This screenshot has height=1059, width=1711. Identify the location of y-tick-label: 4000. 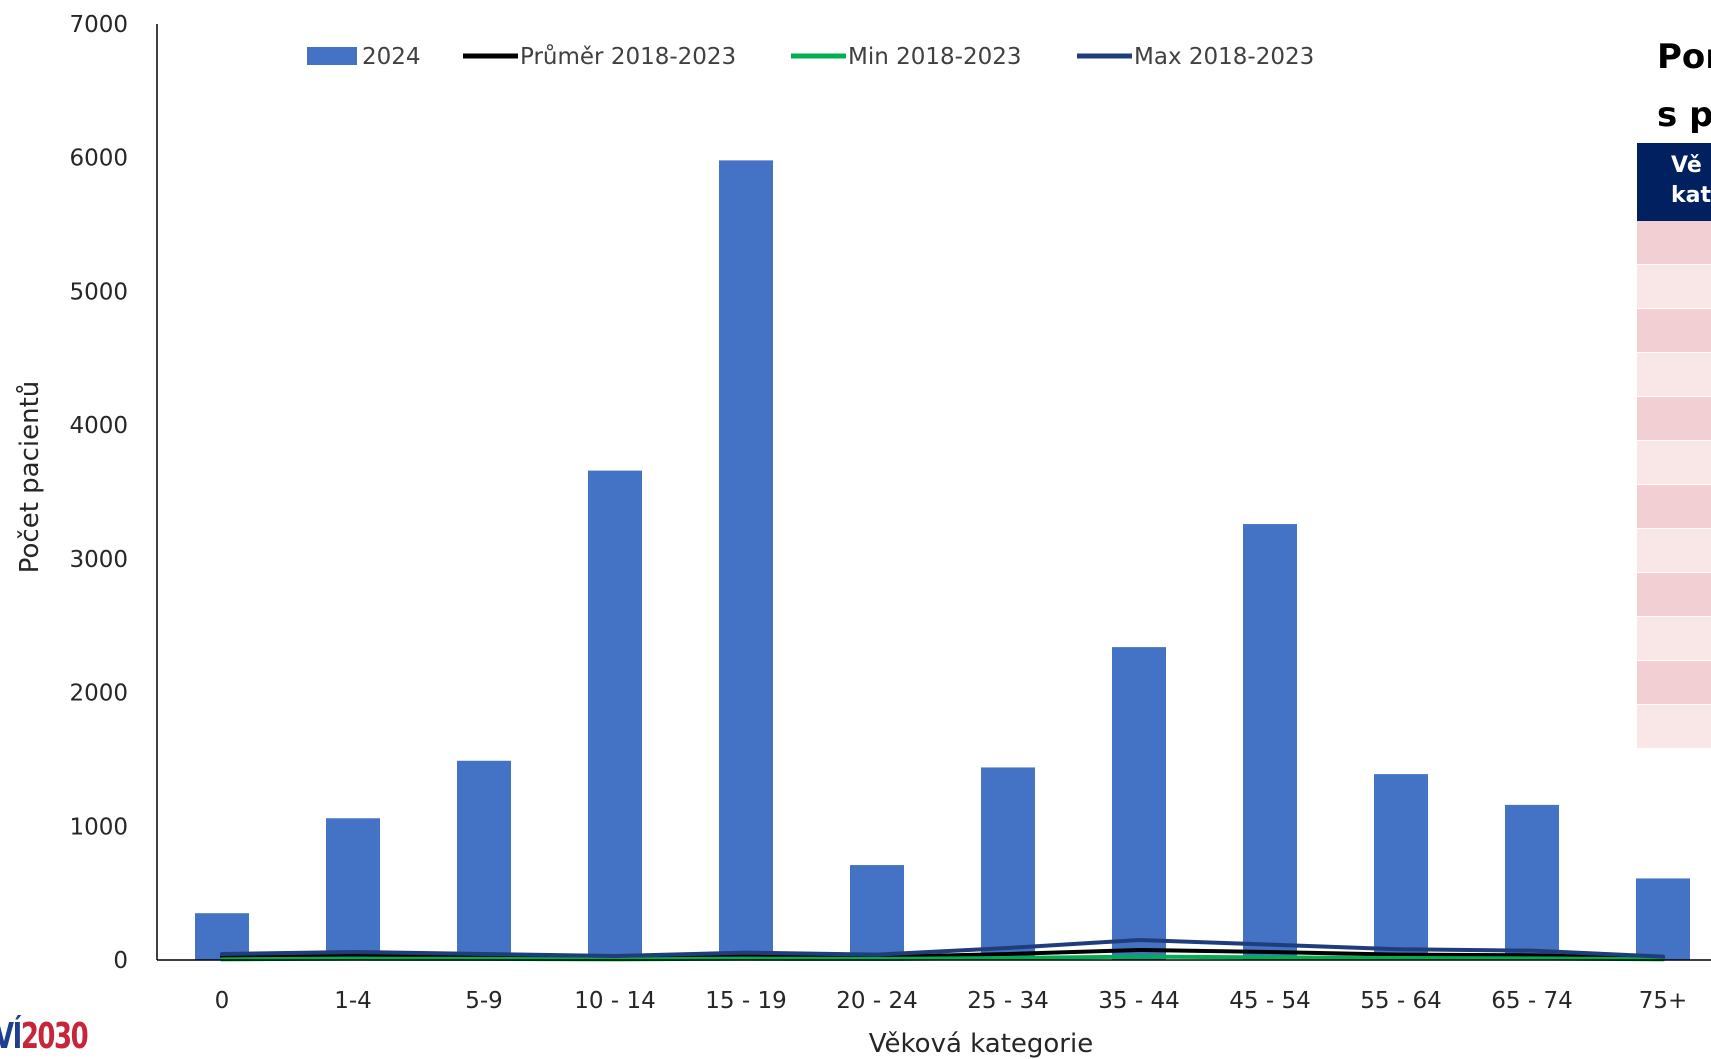
(98, 426).